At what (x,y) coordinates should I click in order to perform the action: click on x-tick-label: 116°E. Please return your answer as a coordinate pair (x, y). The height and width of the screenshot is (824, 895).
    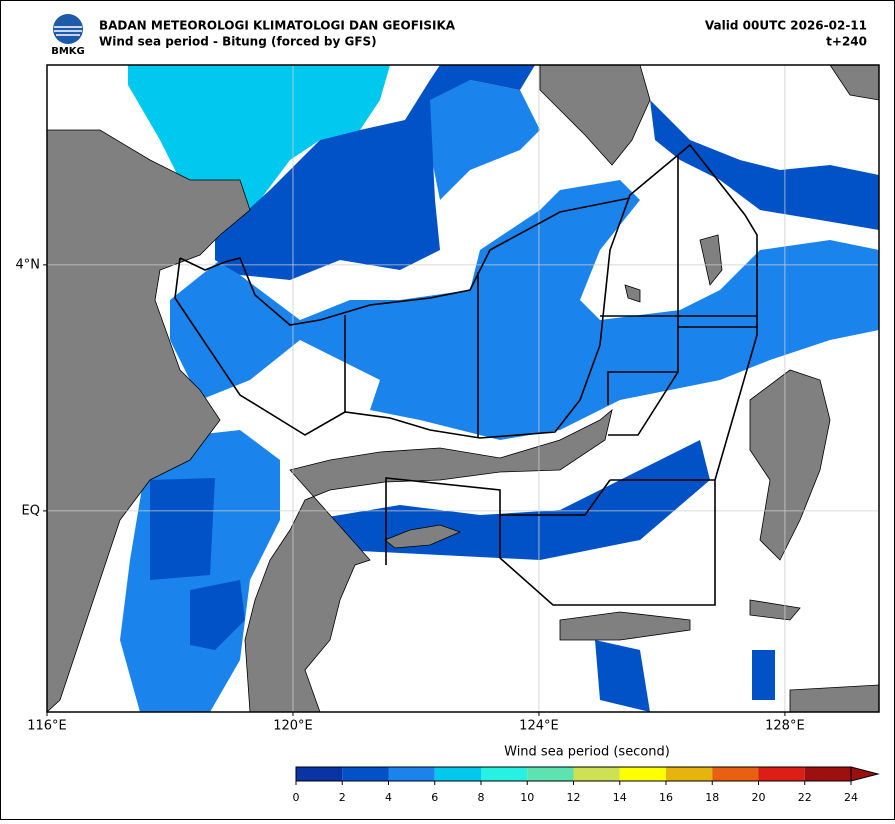
    Looking at the image, I should click on (47, 726).